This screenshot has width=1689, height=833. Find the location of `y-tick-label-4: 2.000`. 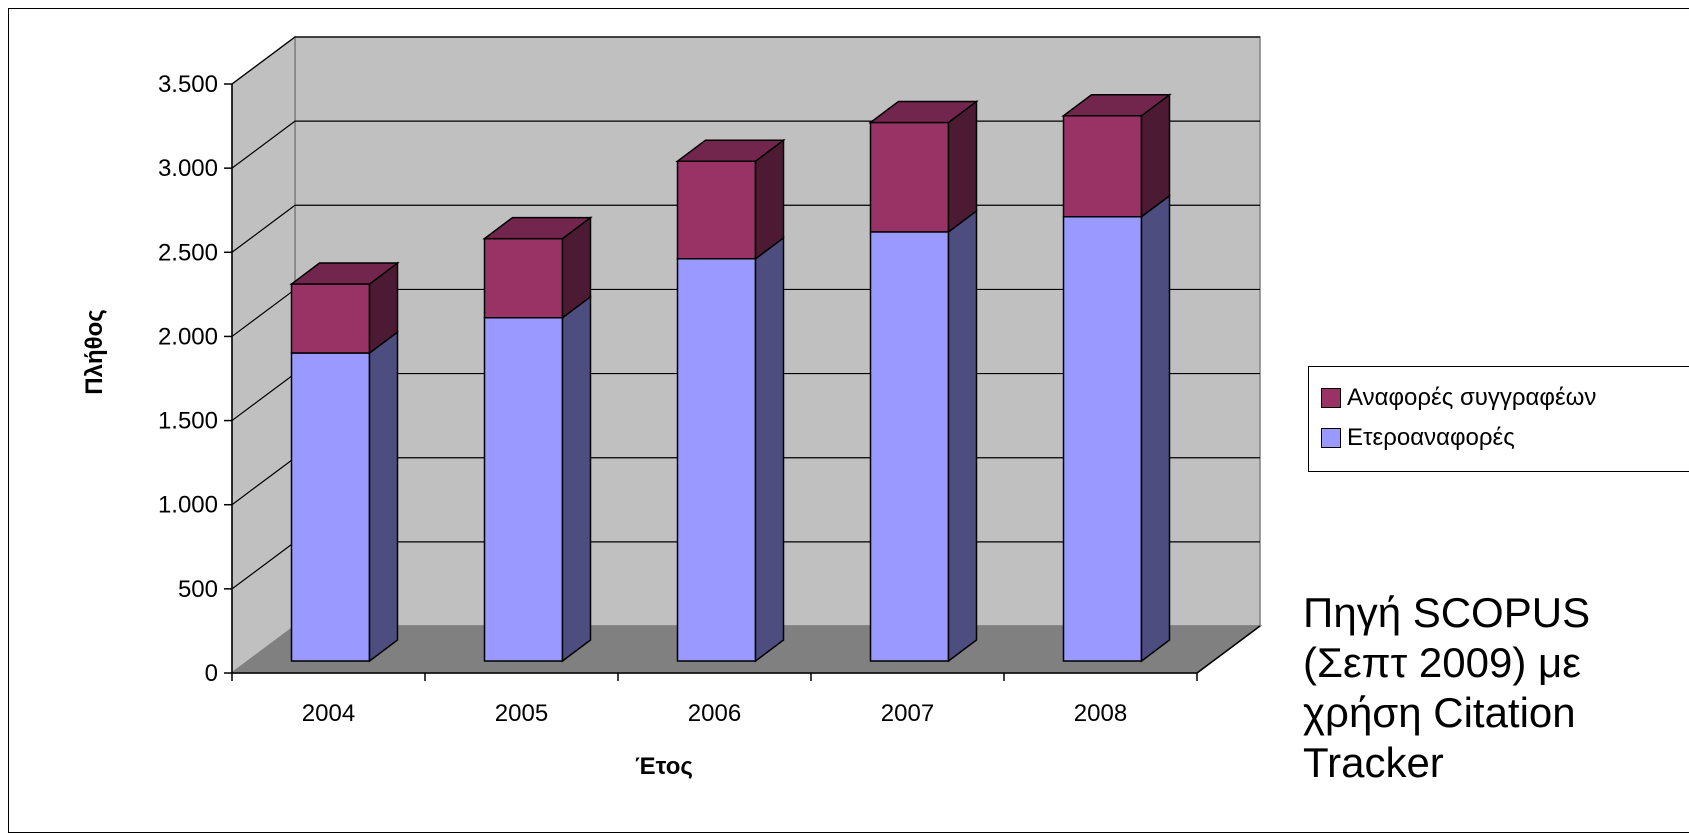

y-tick-label-4: 2.000 is located at coordinates (188, 336).